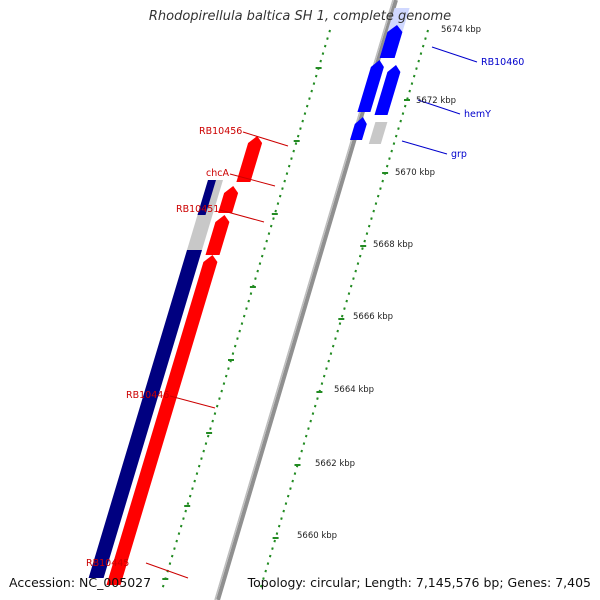 The image size is (600, 600). Describe the element at coordinates (228, 199) in the screenshot. I see `gene-RB10456a-forward` at that location.